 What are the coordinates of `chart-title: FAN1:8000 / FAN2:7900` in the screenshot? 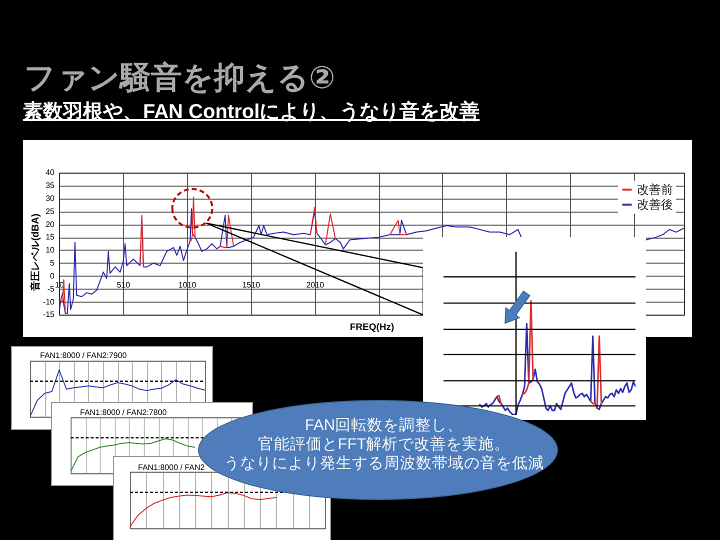 It's located at (83, 355).